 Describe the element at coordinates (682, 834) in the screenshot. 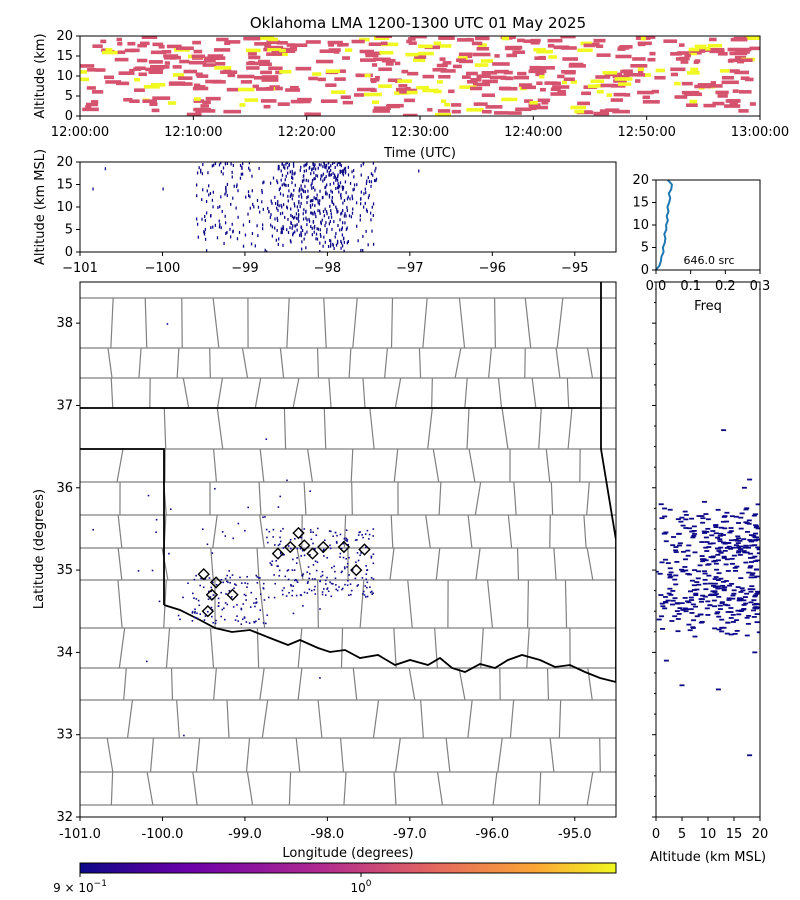

I see `x-tick-label: 5` at that location.